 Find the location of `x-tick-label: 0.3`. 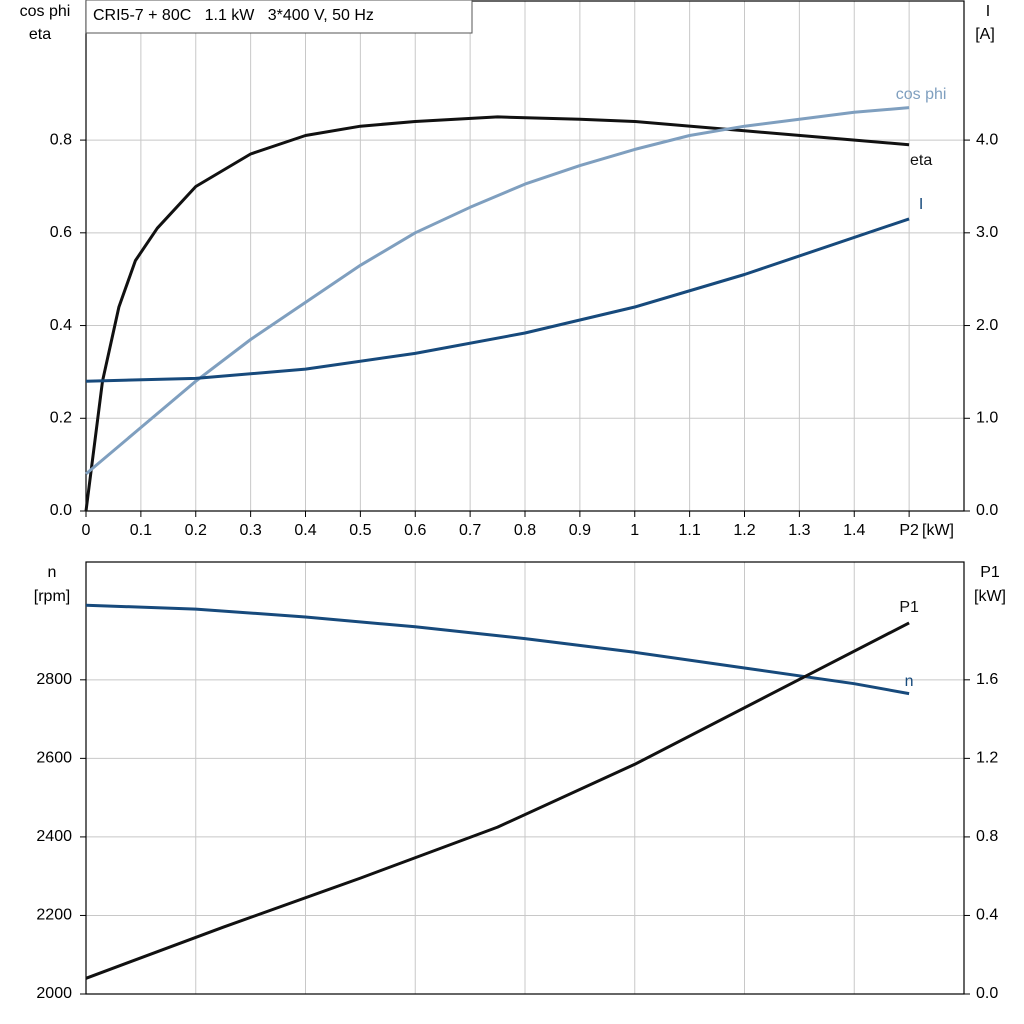

x-tick-label: 0.3 is located at coordinates (251, 530).